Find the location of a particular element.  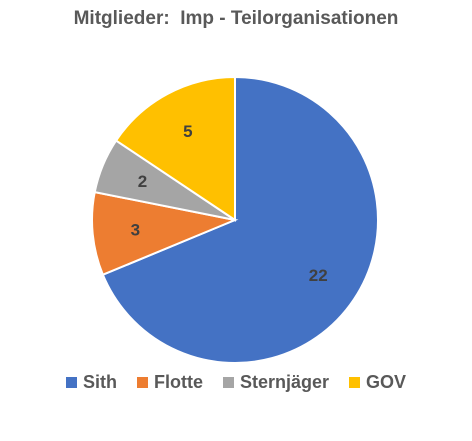

legend-item-sith: Sith is located at coordinates (91, 382).